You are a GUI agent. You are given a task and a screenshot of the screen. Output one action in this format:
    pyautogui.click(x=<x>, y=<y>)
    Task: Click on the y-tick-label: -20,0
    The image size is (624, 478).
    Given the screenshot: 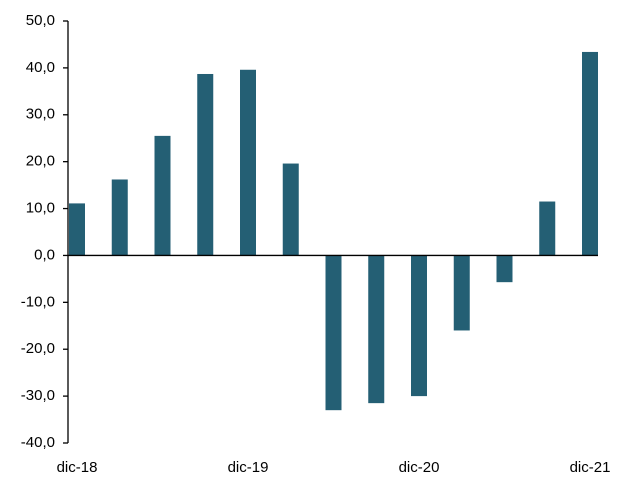 What is the action you would take?
    pyautogui.click(x=38, y=348)
    